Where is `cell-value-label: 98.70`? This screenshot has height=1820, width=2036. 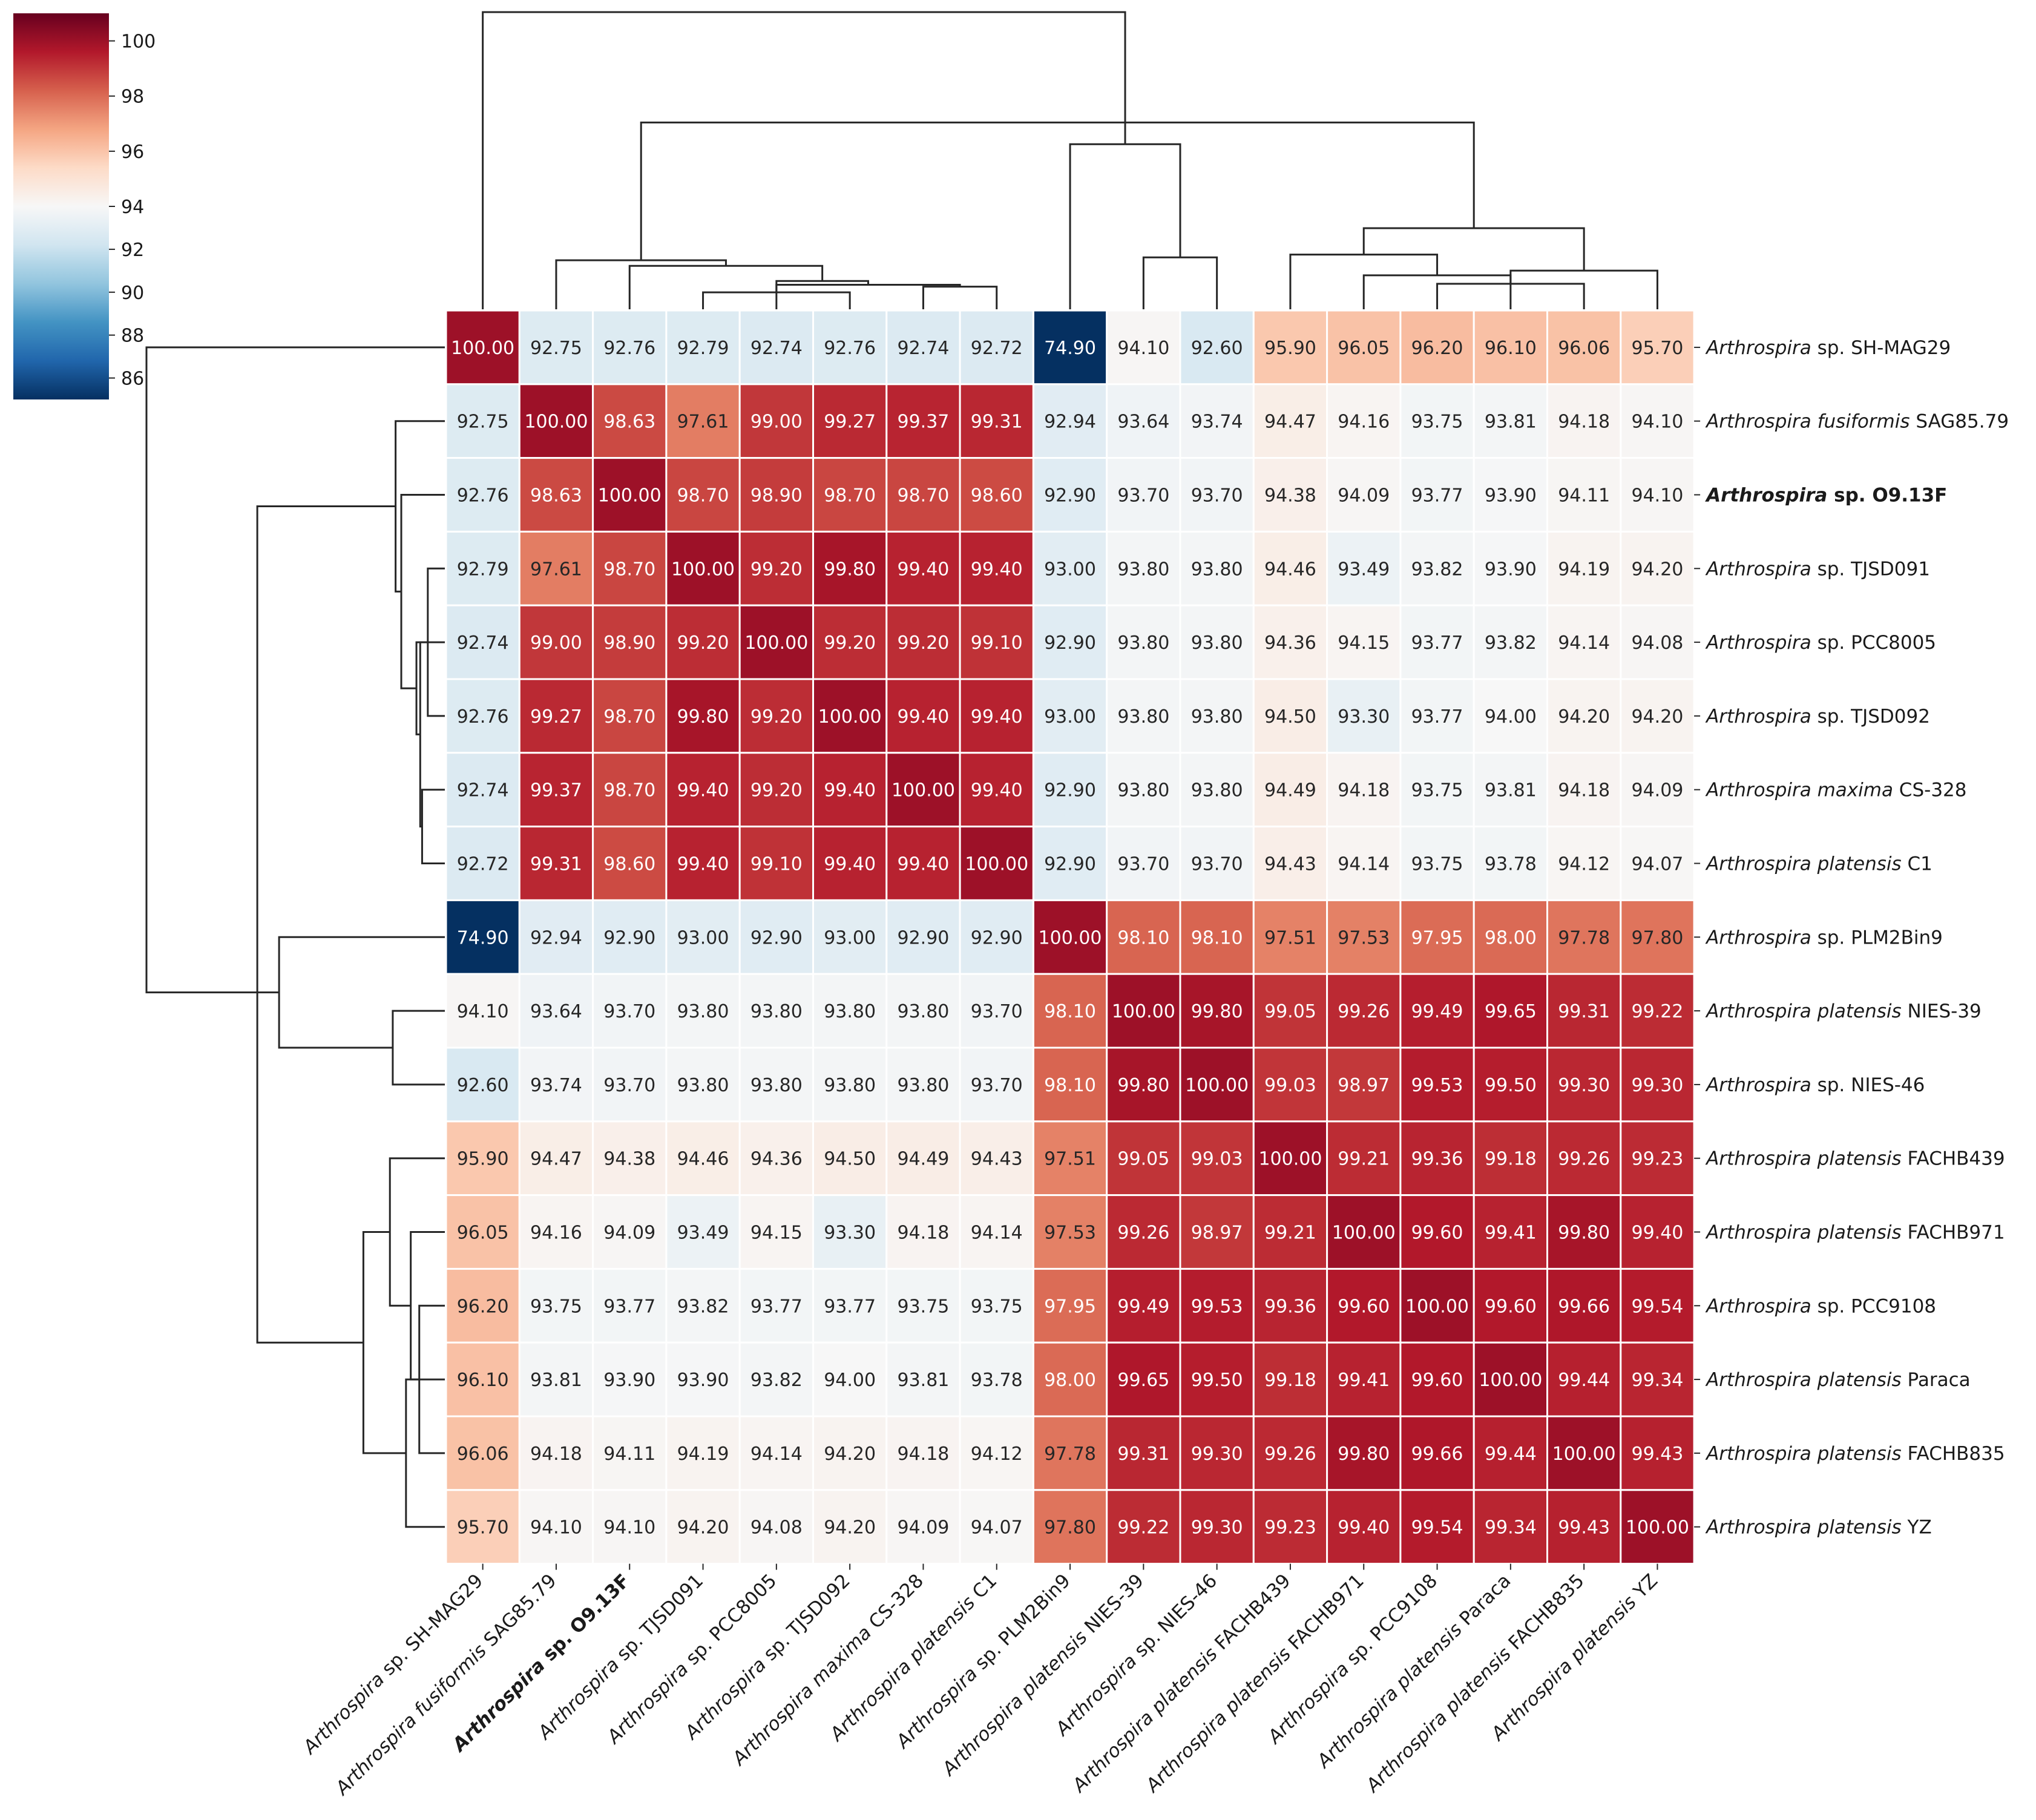 cell-value-label: 98.70 is located at coordinates (703, 496).